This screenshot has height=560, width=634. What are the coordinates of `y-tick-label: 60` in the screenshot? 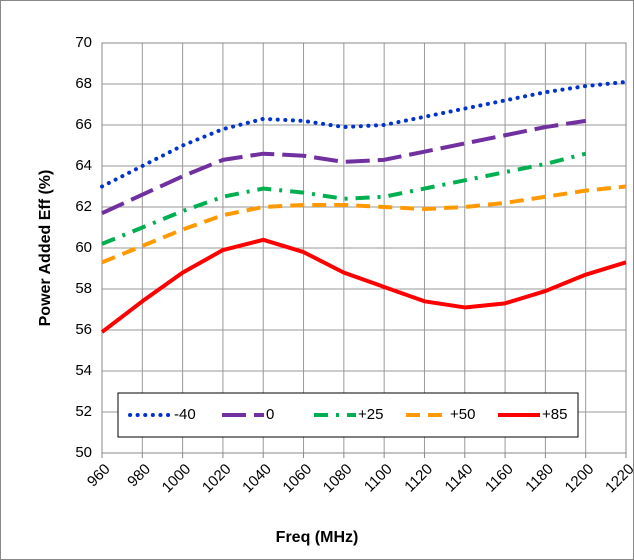 It's located at (83, 247).